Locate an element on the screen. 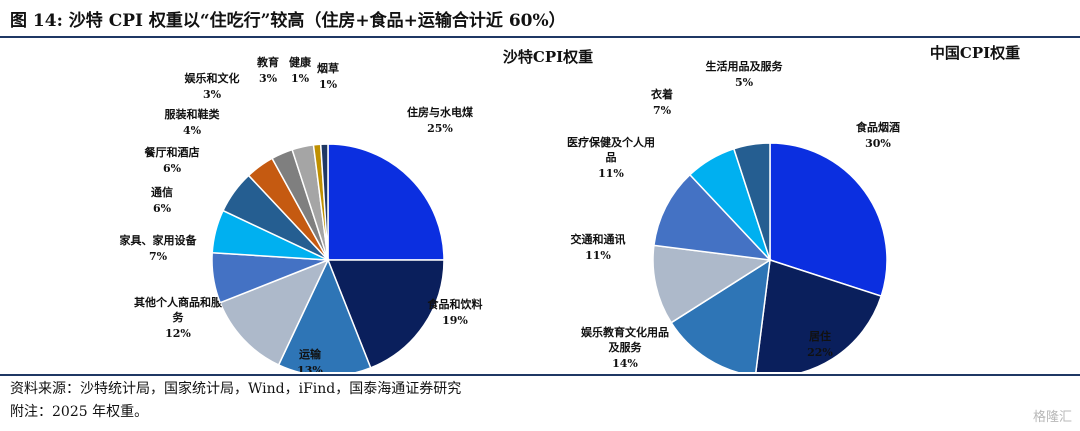 This screenshot has width=1080, height=431. pie1-label-2: 娱乐教育文化用品及服务 14% is located at coordinates (625, 347).